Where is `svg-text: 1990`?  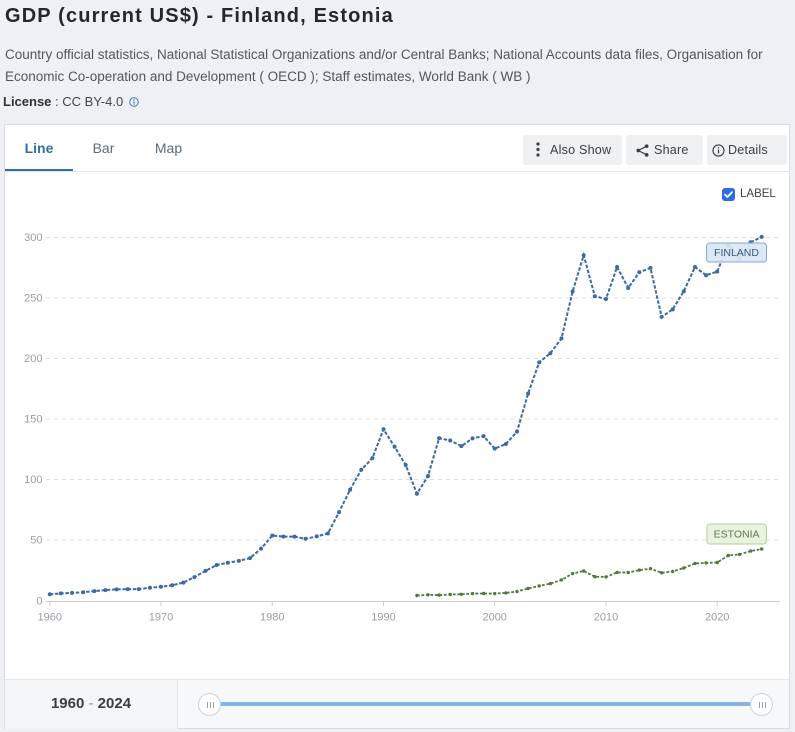 svg-text: 1990 is located at coordinates (383, 618).